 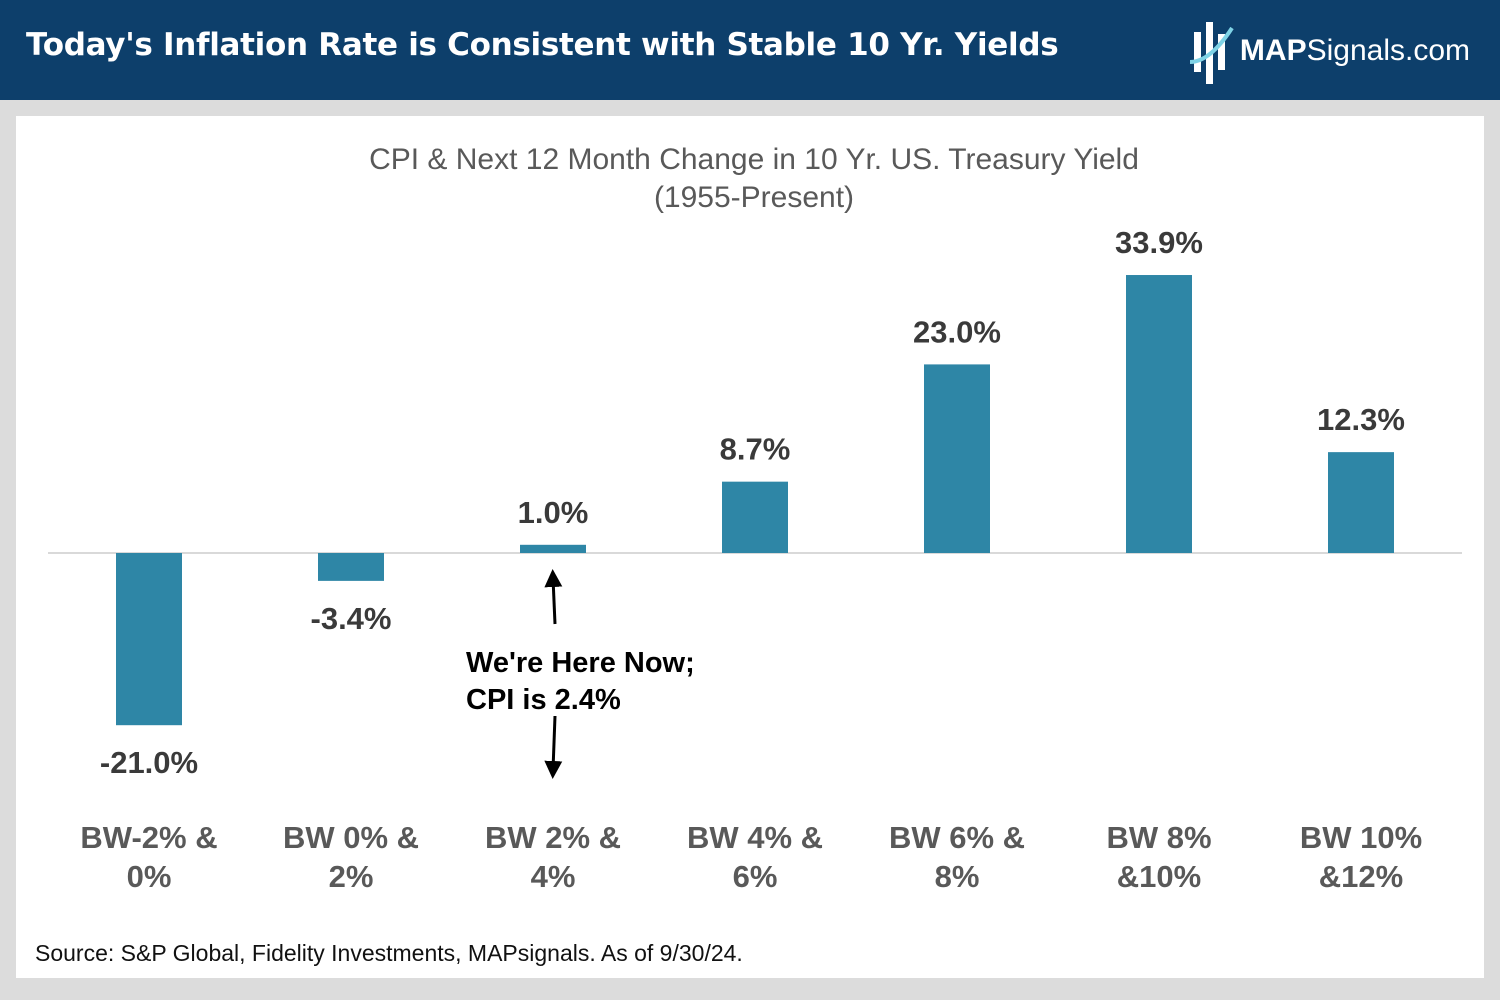 What do you see at coordinates (957, 876) in the screenshot?
I see `category-label: 8%` at bounding box center [957, 876].